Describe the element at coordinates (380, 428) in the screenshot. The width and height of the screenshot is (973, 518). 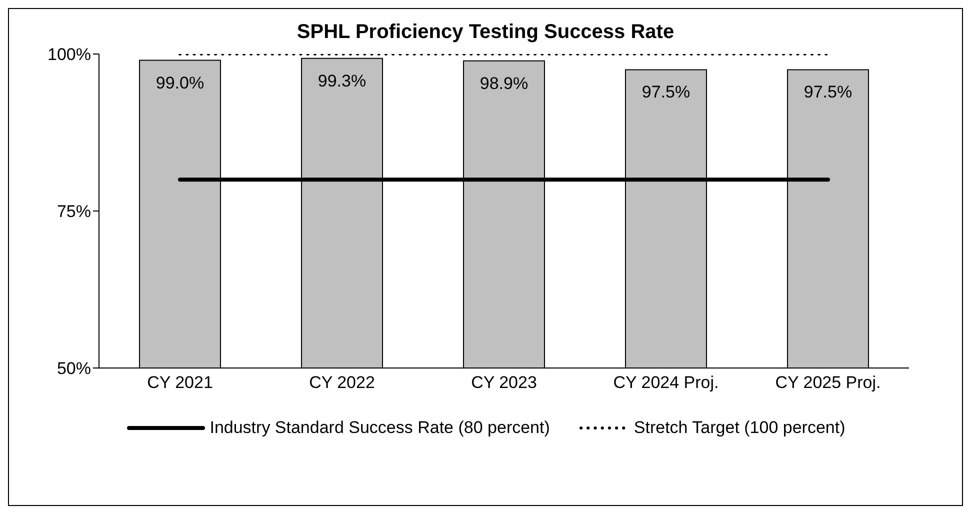
I see `legend-label: Industry Standard Success Rate (80 percent)` at that location.